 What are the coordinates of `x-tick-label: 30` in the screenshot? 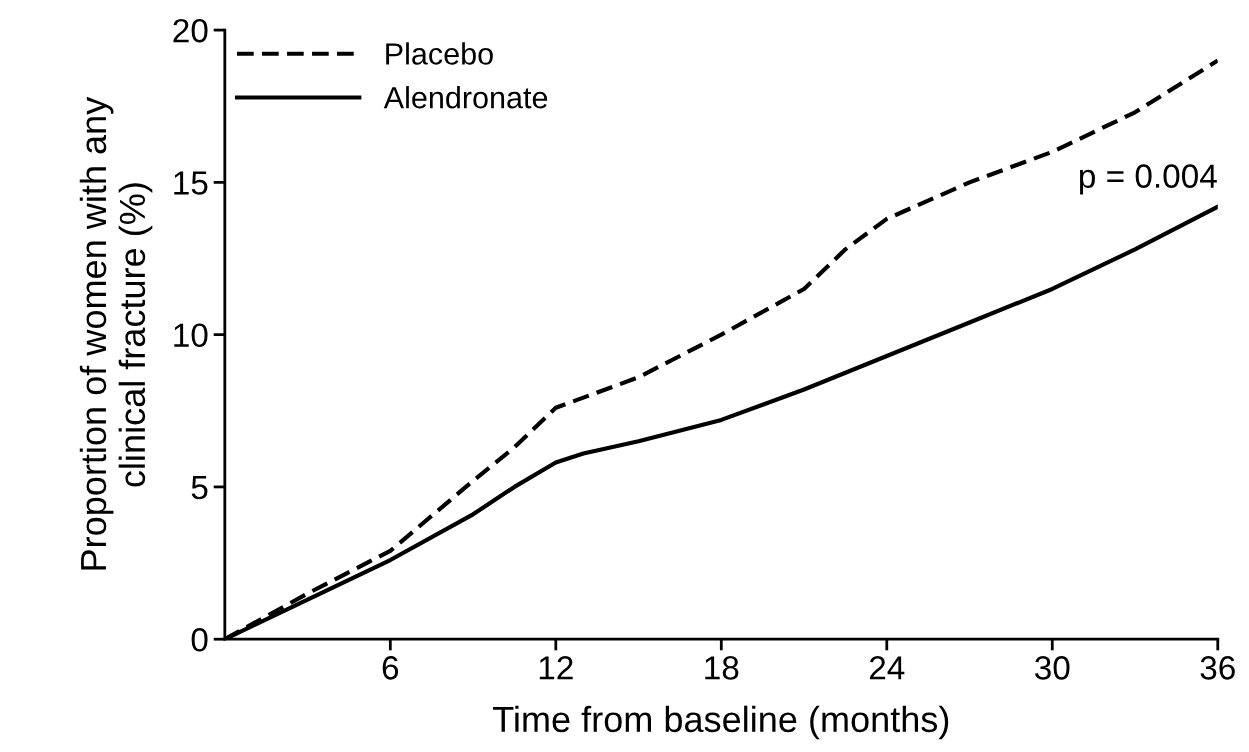 It's located at (1052, 668).